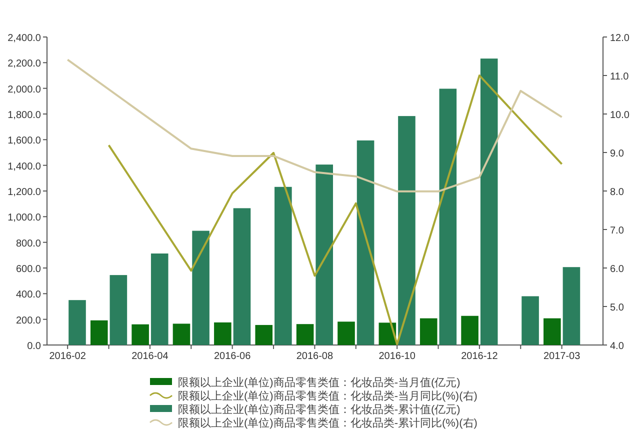 The height and width of the screenshot is (442, 637). What do you see at coordinates (562, 356) in the screenshot?
I see `x-tick-label: 2017-03` at bounding box center [562, 356].